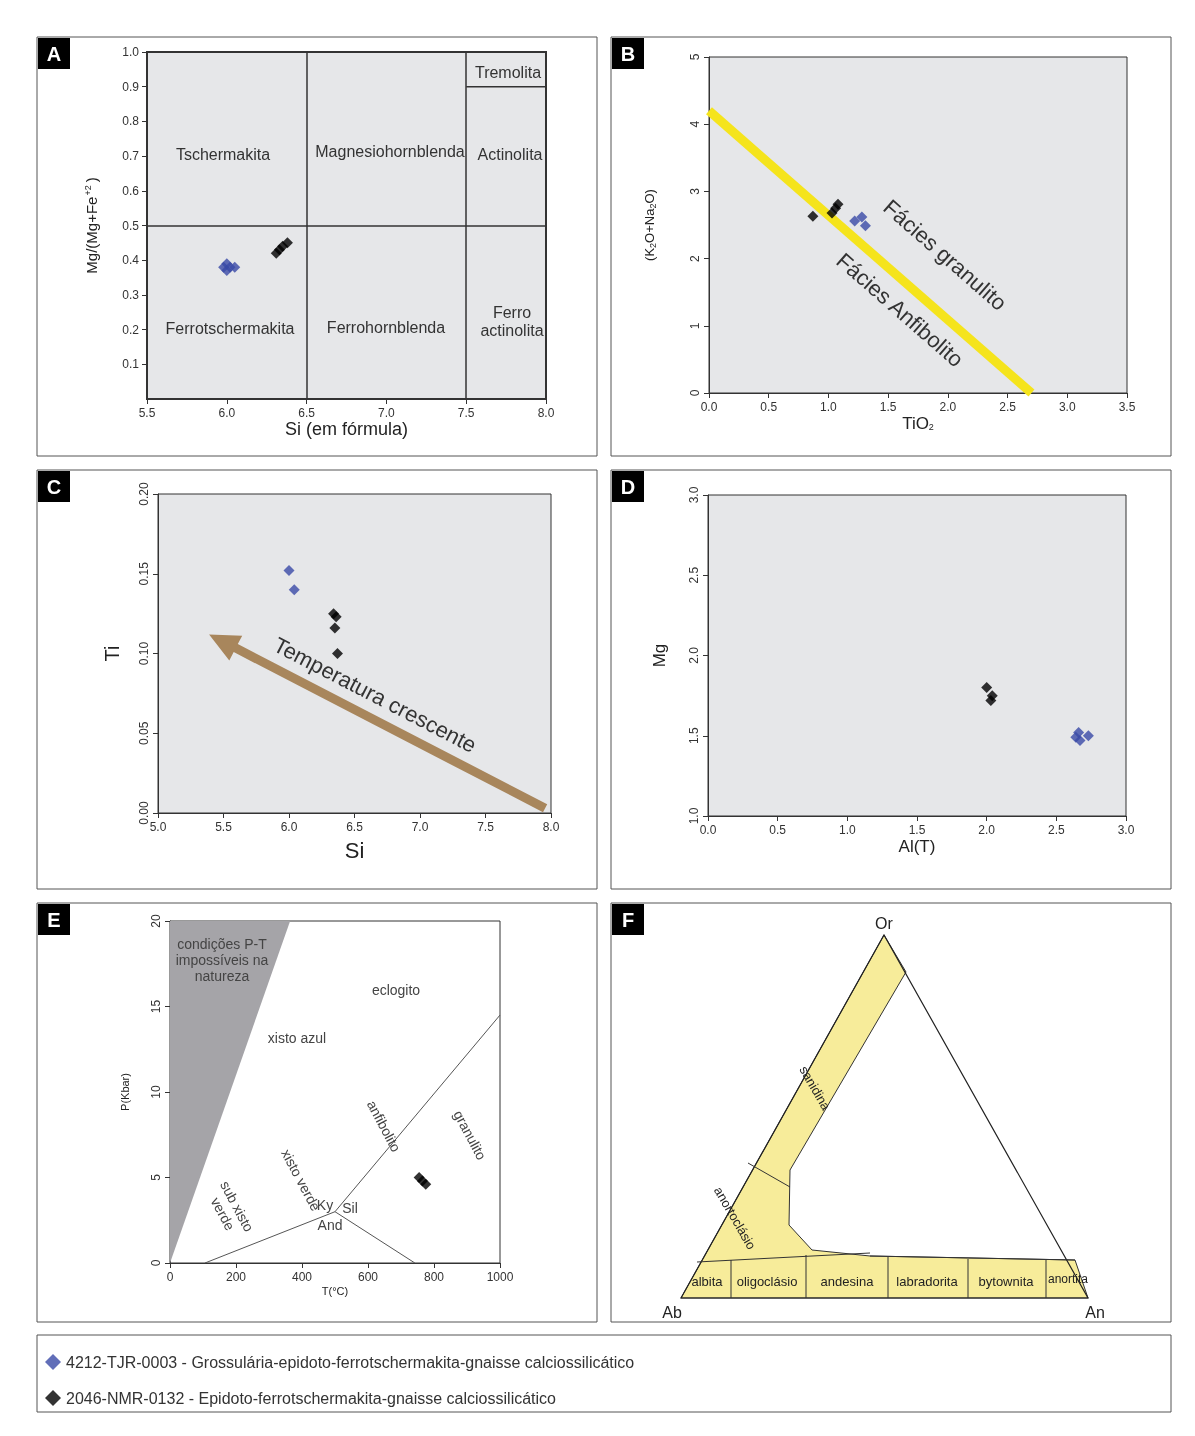 Image resolution: width=1195 pixels, height=1436 pixels. I want to click on annotation: Tschermakita, so click(223, 154).